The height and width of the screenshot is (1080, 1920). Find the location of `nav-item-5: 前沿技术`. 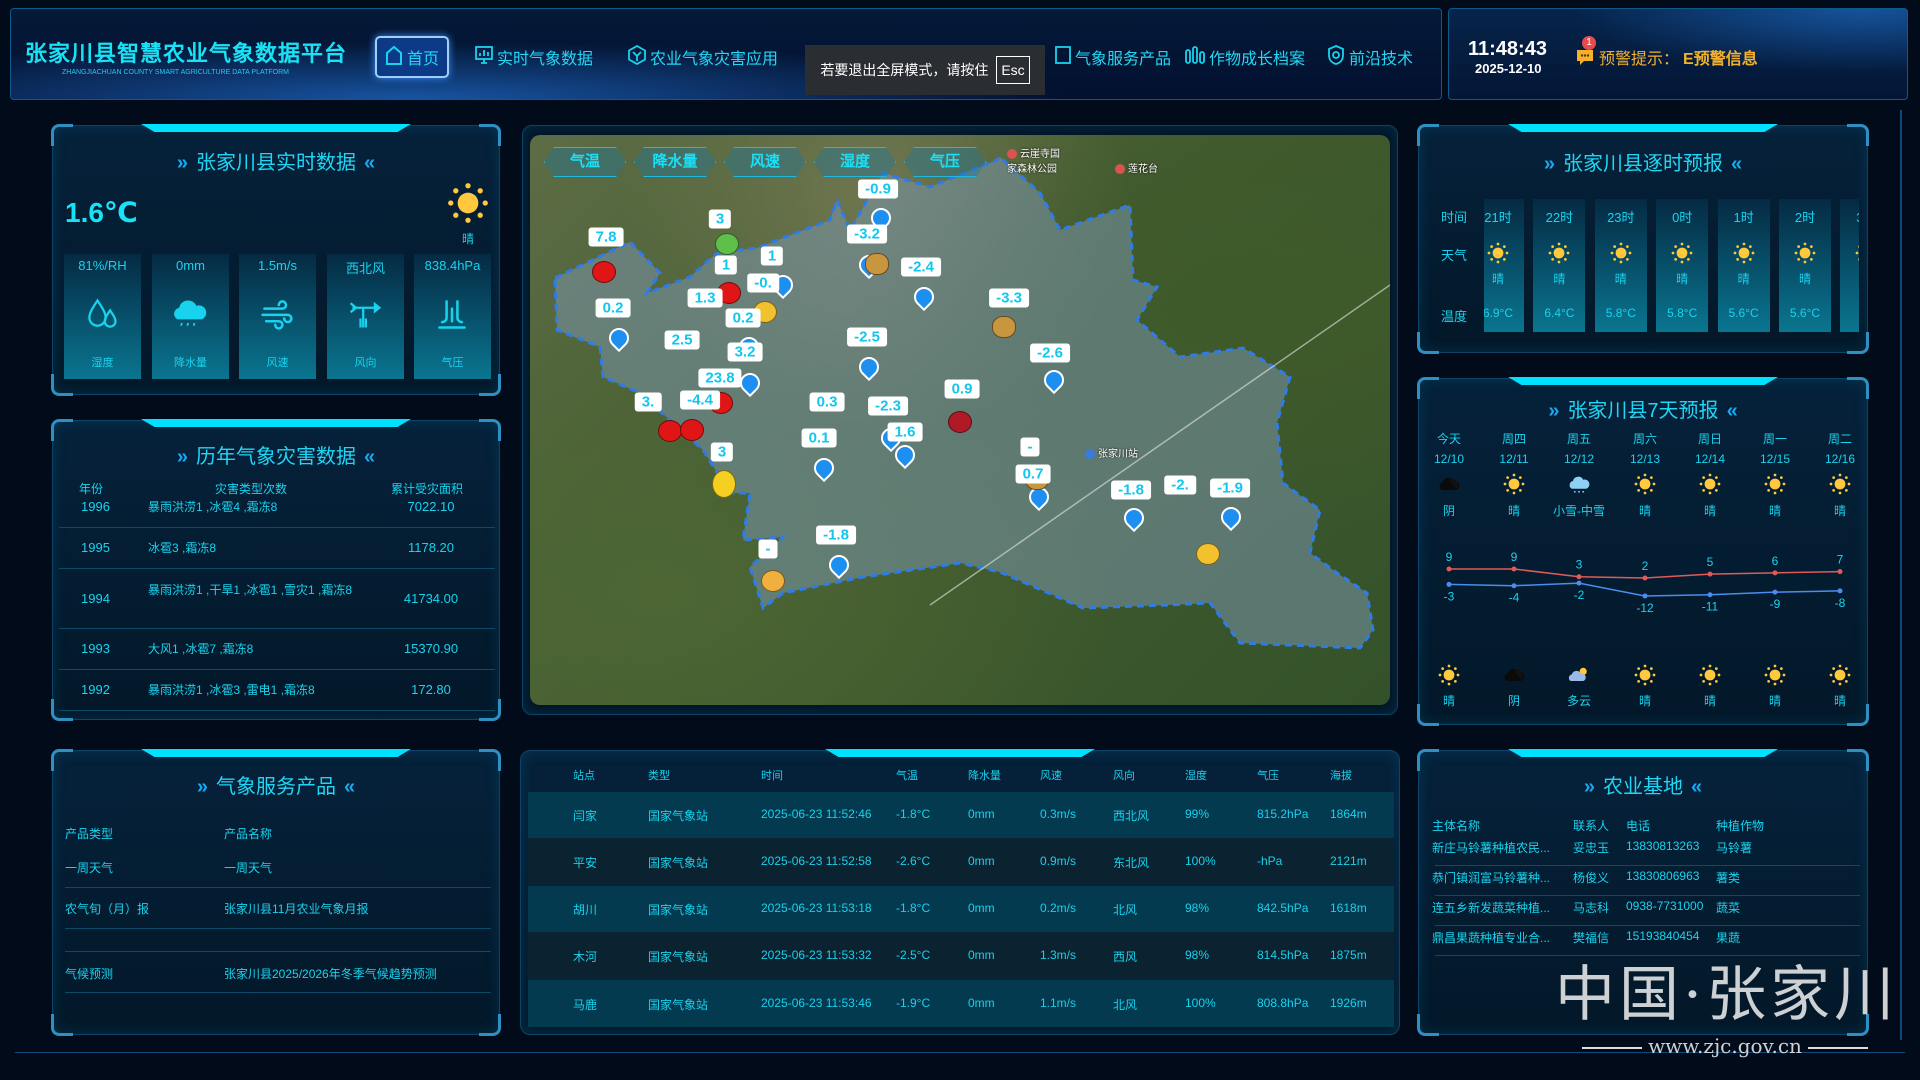

nav-item-5: 前沿技术 is located at coordinates (1370, 57).